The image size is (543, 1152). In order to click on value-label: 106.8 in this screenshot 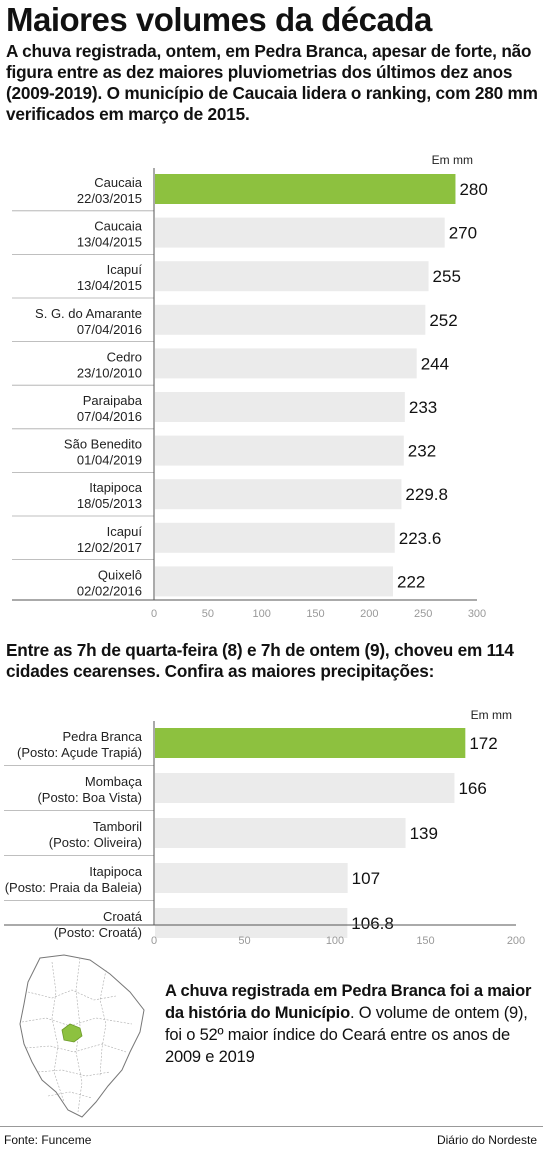, I will do `click(372, 923)`.